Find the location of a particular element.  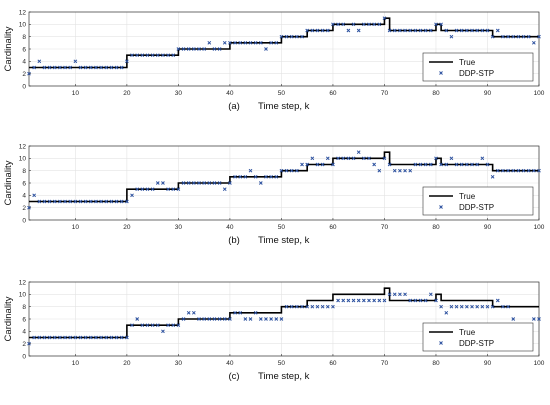

x-tick-label: 40 is located at coordinates (230, 93).